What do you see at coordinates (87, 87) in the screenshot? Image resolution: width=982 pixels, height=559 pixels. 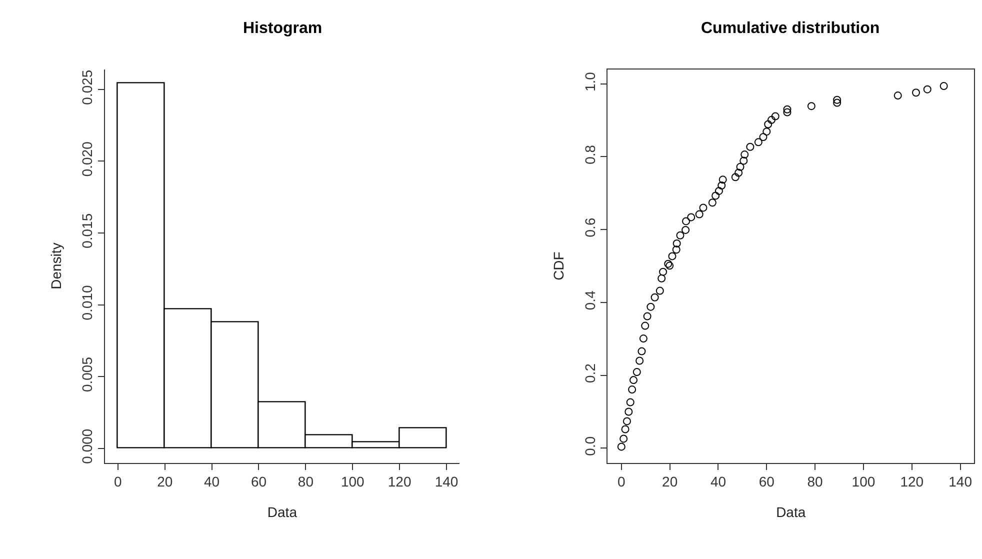 I see `y-tick-label: 0.025` at bounding box center [87, 87].